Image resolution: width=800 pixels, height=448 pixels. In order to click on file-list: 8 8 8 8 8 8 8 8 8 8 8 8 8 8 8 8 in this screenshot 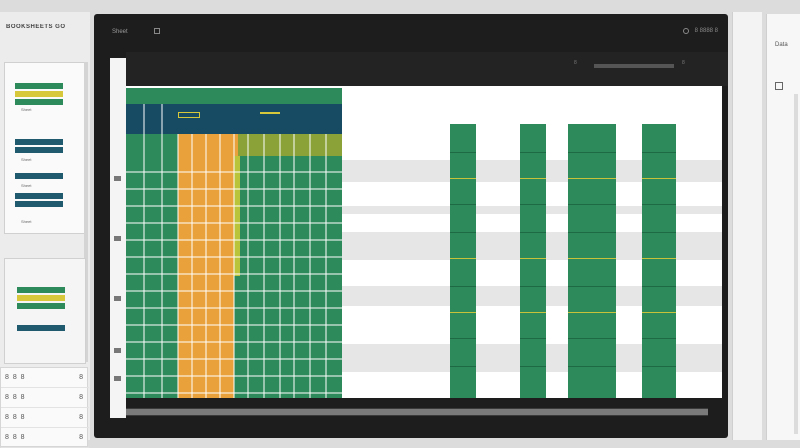, I will do `click(44, 407)`.